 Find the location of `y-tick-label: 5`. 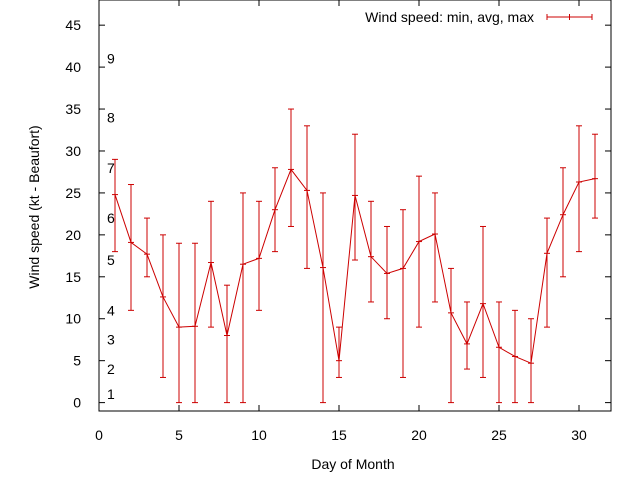

y-tick-label: 5 is located at coordinates (77, 361).